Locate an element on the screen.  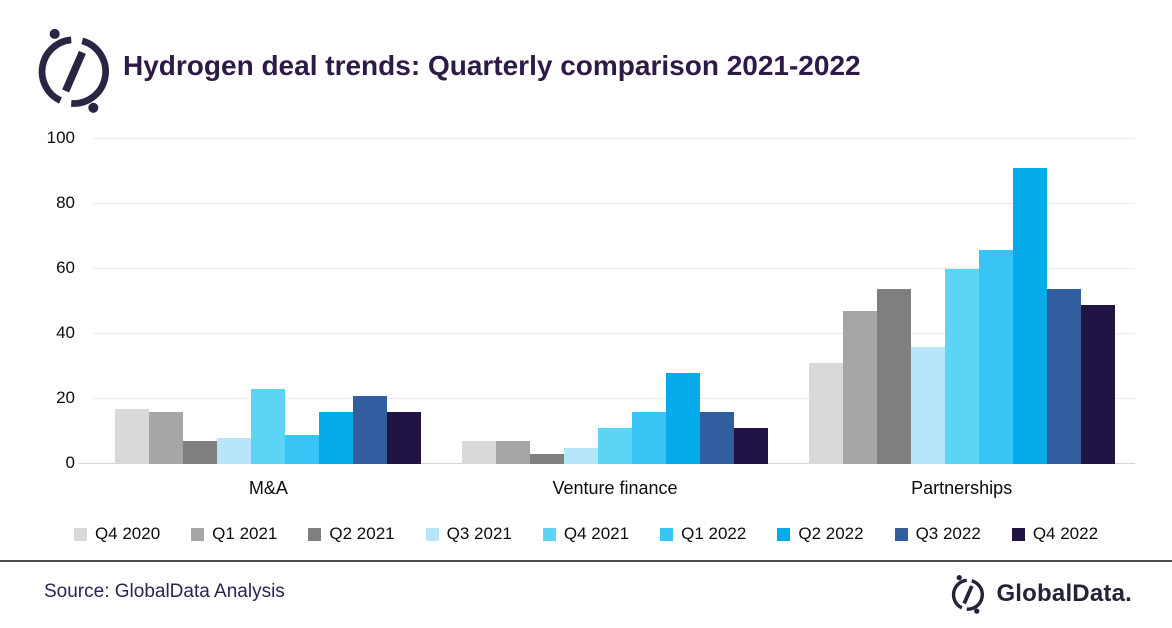
source-text: Source: GlobalData Analysis is located at coordinates (164, 591).